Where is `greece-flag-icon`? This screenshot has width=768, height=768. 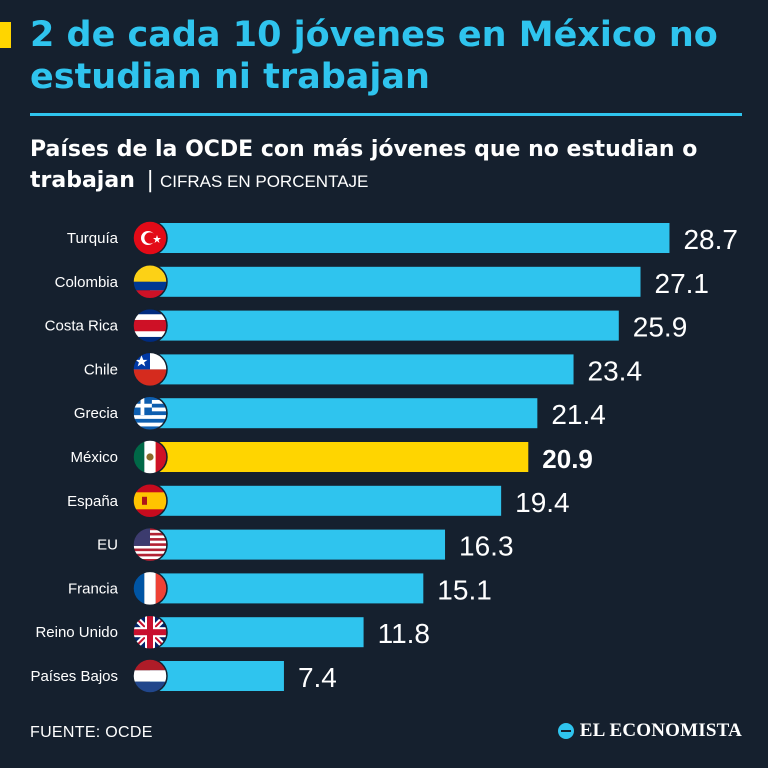 greece-flag-icon is located at coordinates (150, 413).